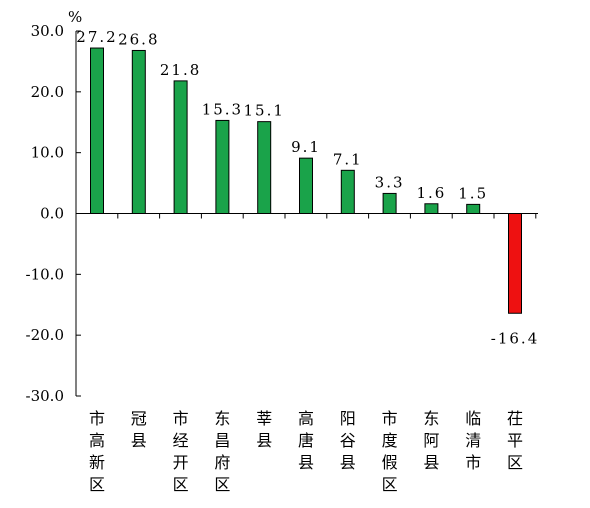  What do you see at coordinates (180, 70) in the screenshot?
I see `data-label: 21.8` at bounding box center [180, 70].